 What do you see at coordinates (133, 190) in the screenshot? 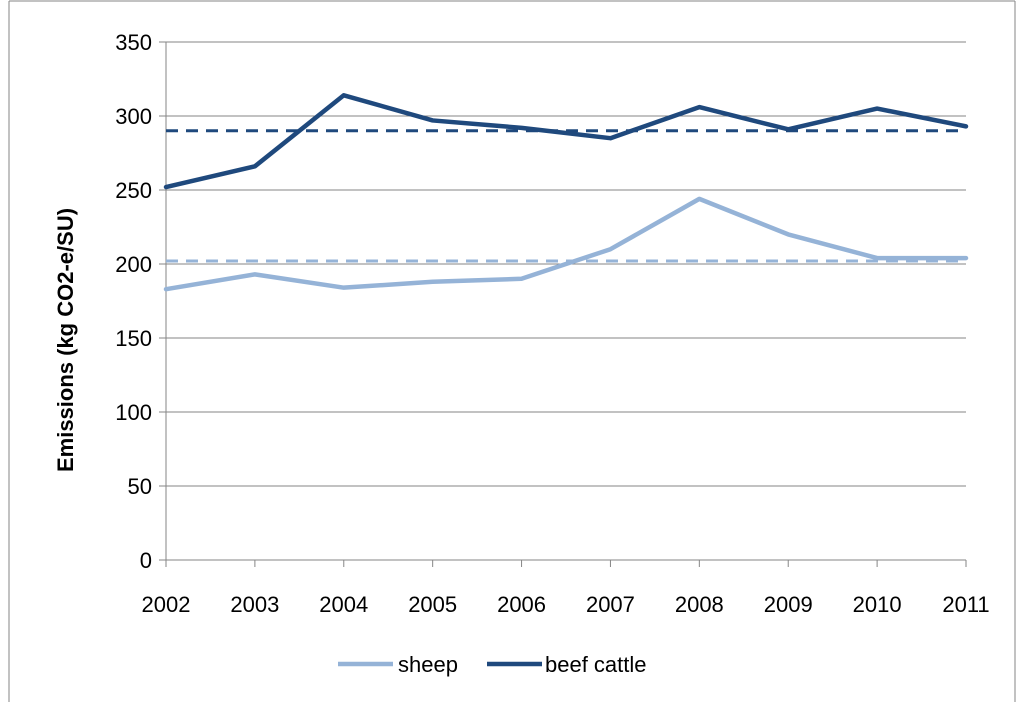
I see `y-tick-label: 250` at bounding box center [133, 190].